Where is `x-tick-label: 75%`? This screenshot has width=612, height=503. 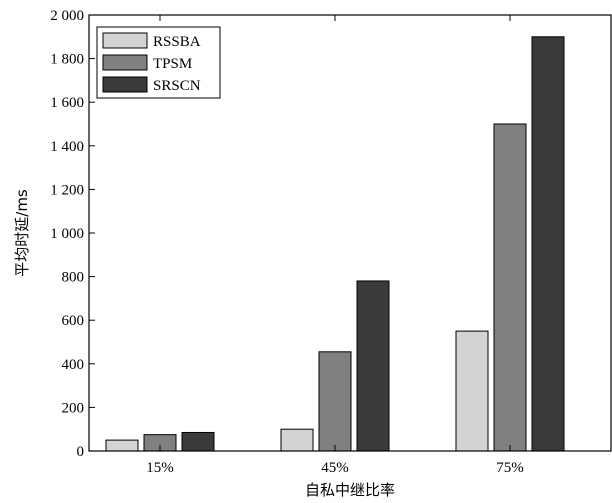
x-tick-label: 75% is located at coordinates (510, 468).